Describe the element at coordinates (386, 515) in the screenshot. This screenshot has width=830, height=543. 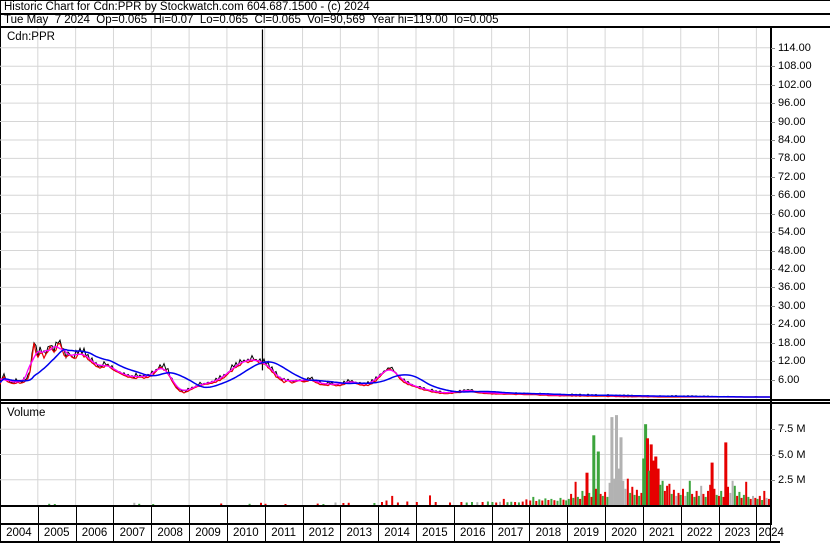
I see `year-tick-strip` at that location.